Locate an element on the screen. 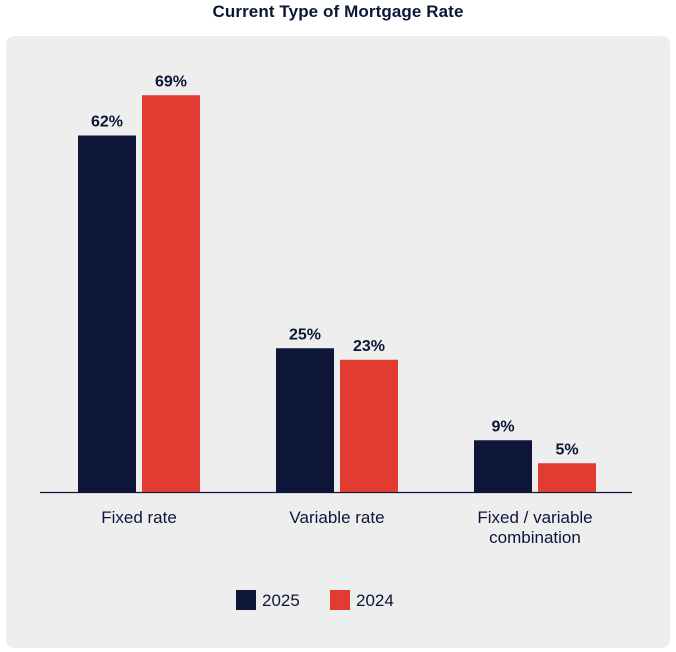 The width and height of the screenshot is (676, 652). category-label-2-line-0: Fixed / variable is located at coordinates (534, 517).